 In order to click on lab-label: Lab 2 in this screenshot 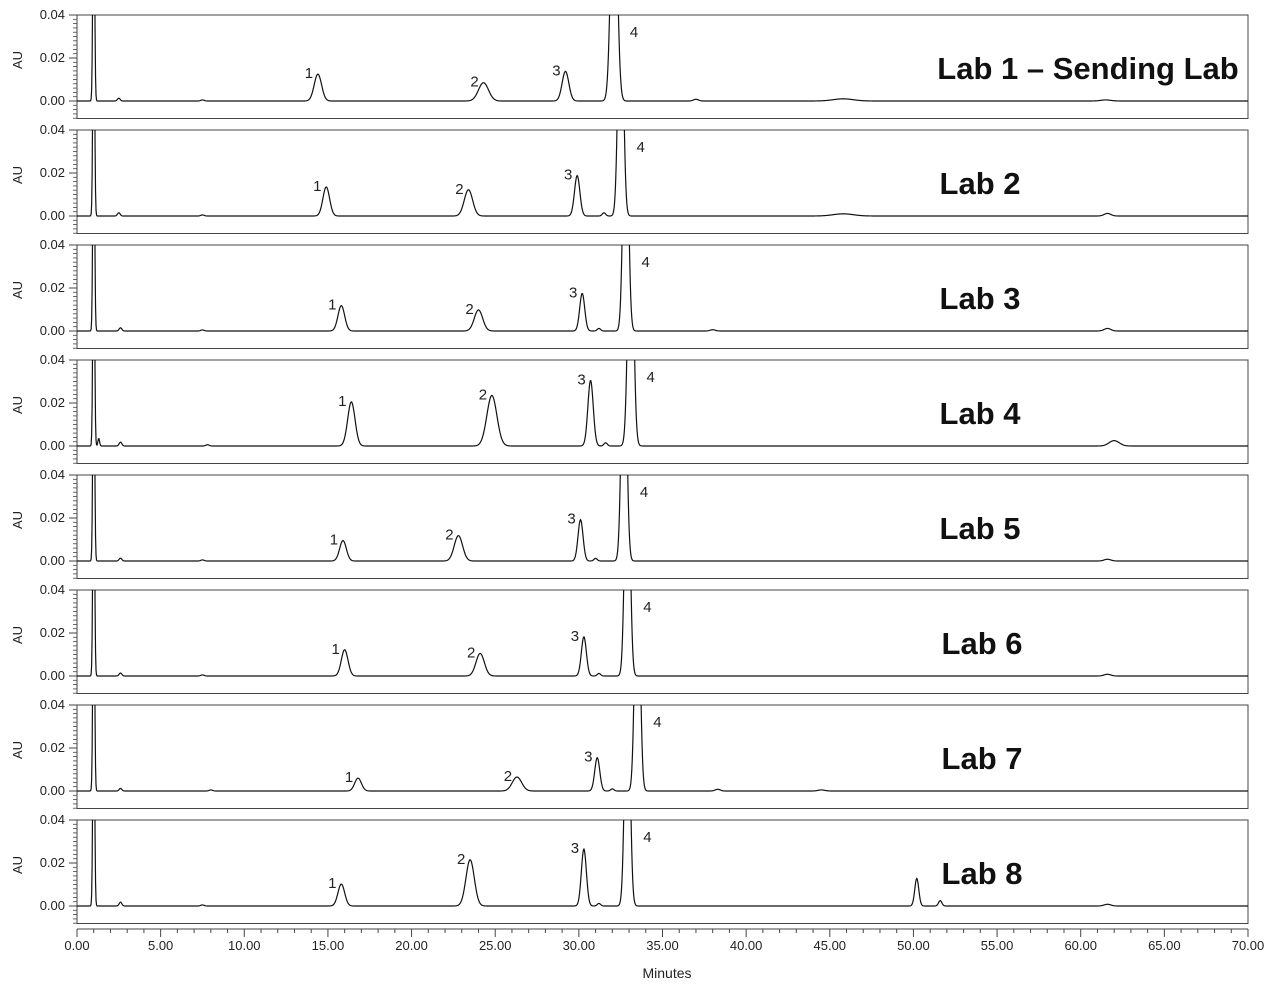, I will do `click(980, 183)`.